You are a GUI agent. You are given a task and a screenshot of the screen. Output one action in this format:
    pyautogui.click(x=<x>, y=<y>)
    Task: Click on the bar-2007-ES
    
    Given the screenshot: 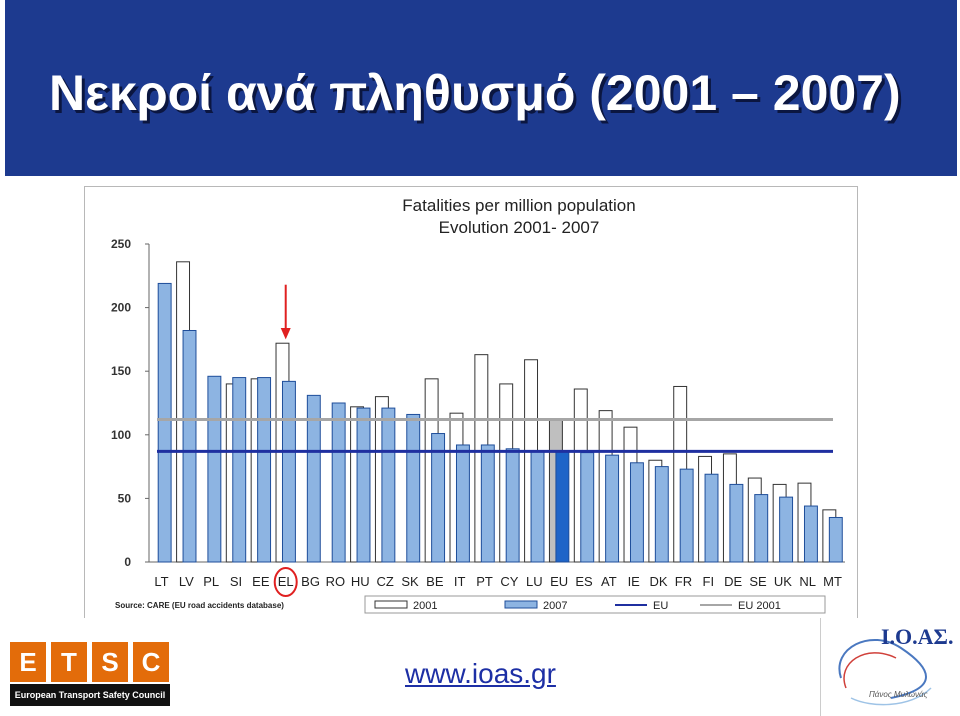 What is the action you would take?
    pyautogui.click(x=587, y=507)
    